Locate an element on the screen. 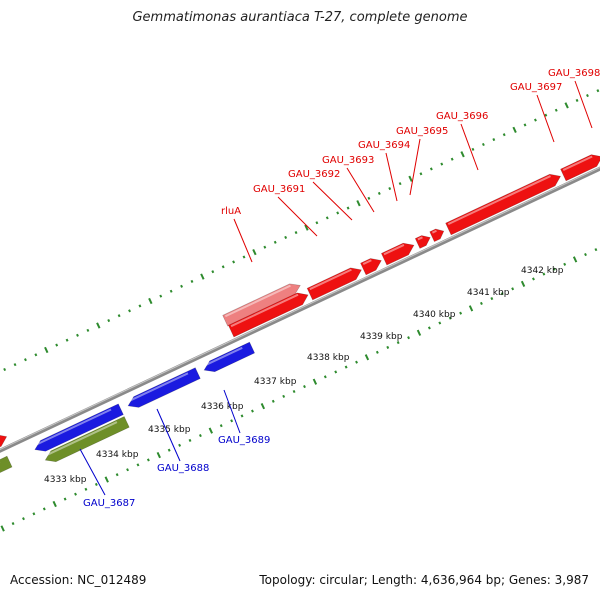  accession-text: Accession: NC_012489 is located at coordinates (78, 580).